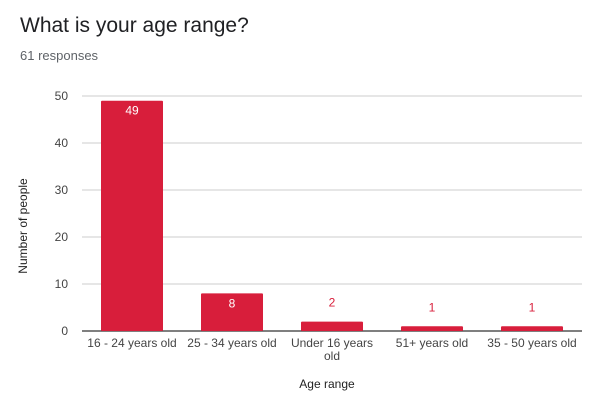  What do you see at coordinates (134, 25) in the screenshot?
I see `chart-title: What is your age range?` at bounding box center [134, 25].